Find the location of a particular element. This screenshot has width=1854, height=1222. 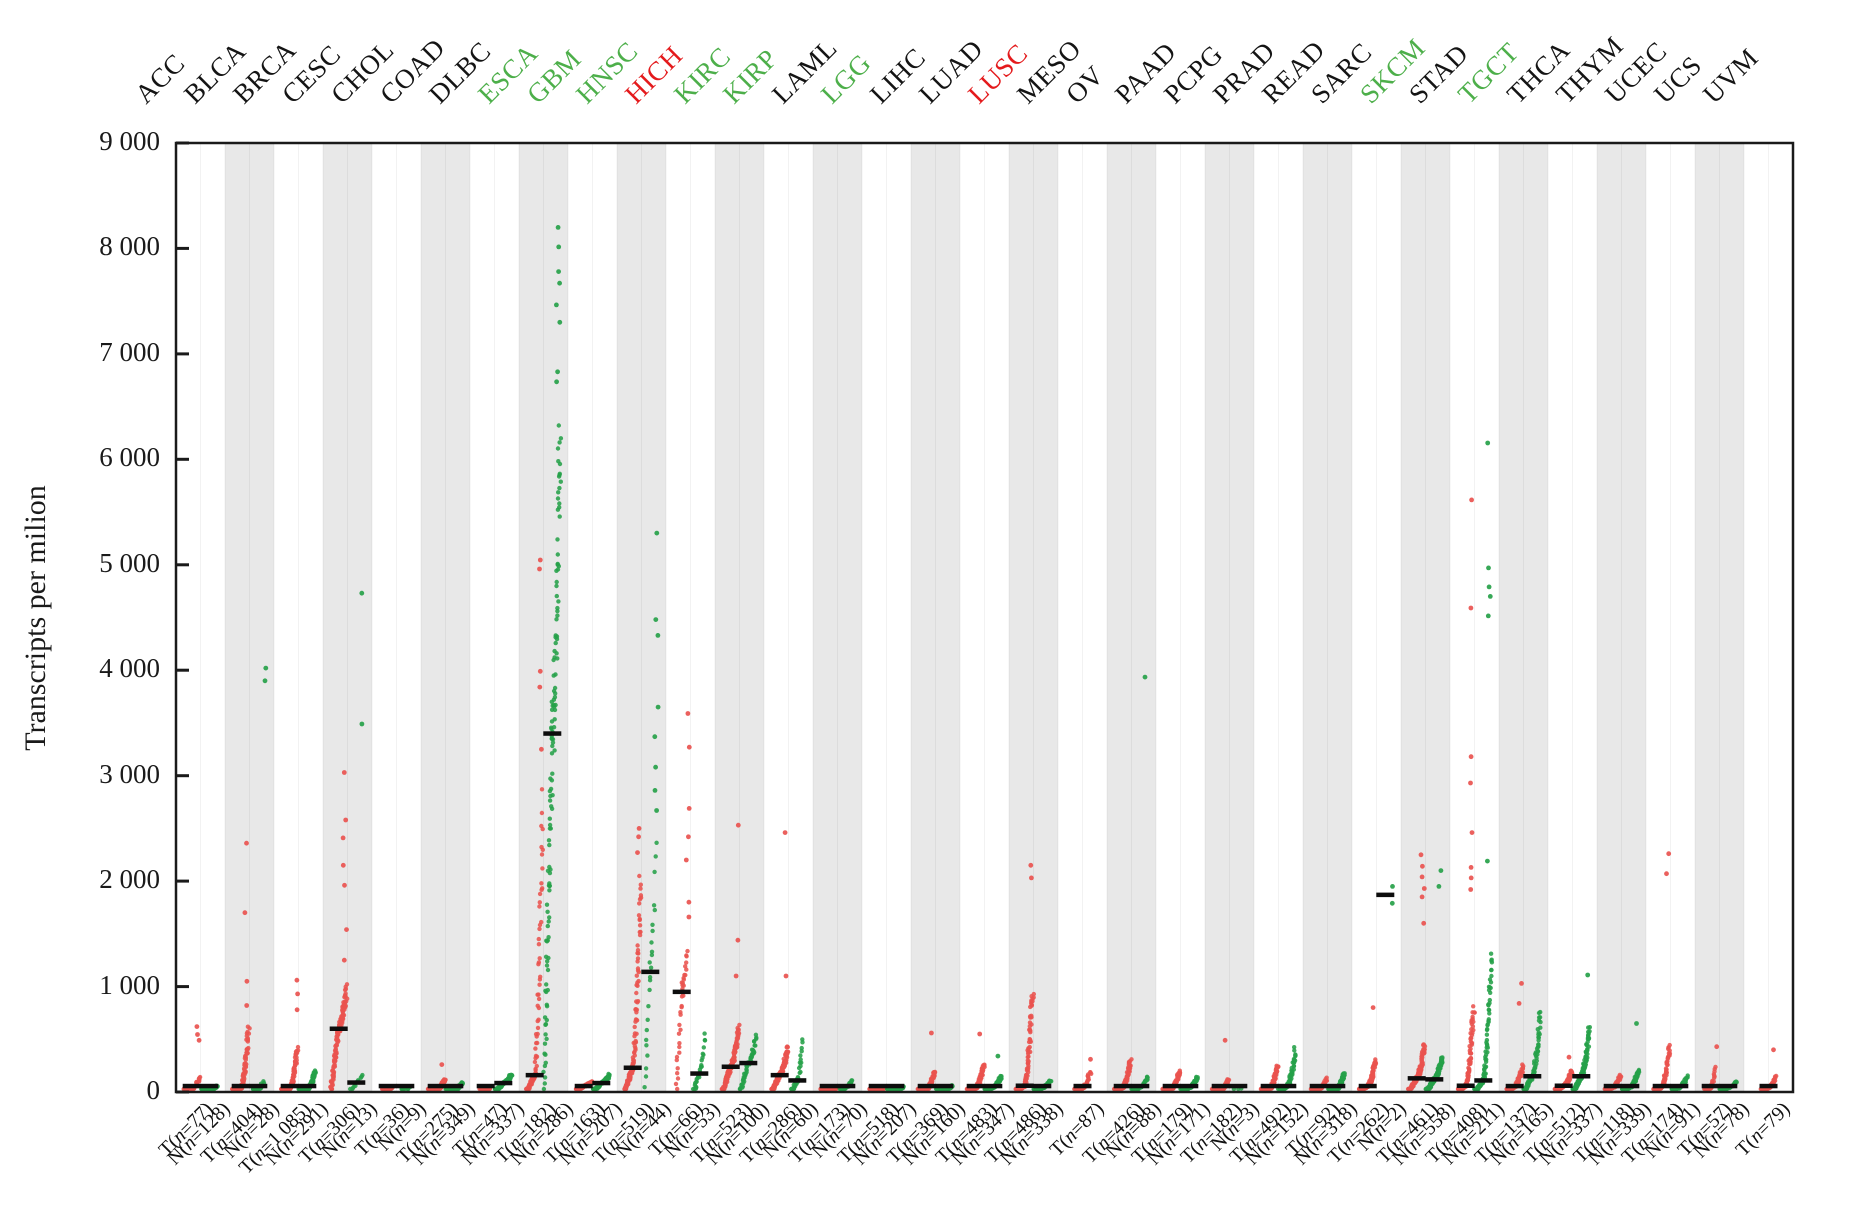

y-tick-label: 9 000 is located at coordinates (129, 141).